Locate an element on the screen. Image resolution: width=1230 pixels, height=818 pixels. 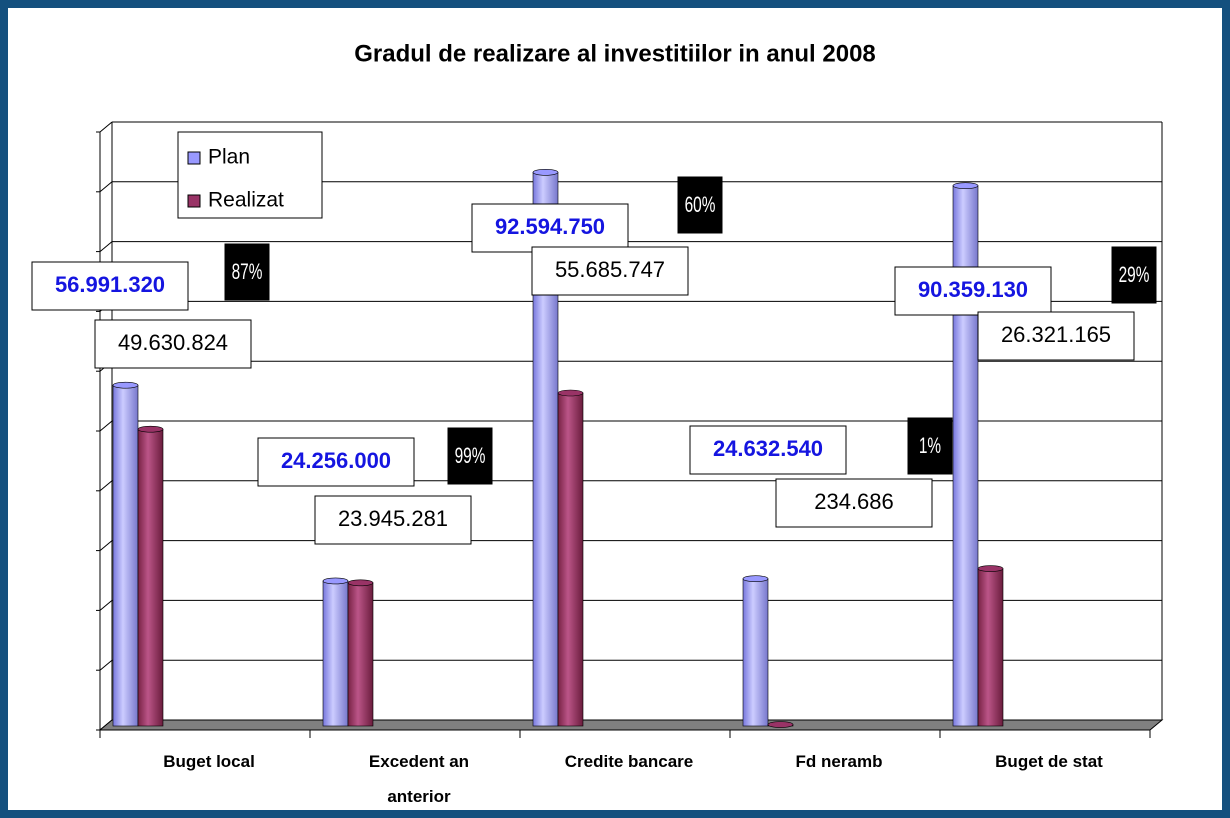
annotation: 1% is located at coordinates (930, 446).